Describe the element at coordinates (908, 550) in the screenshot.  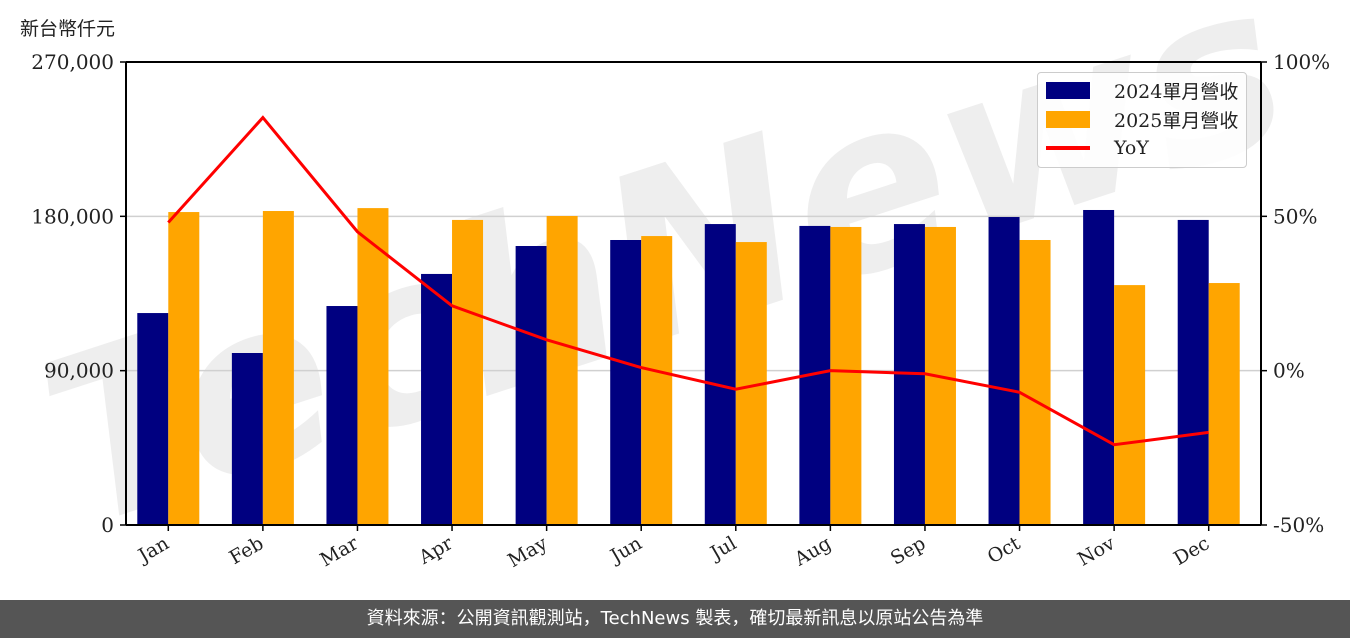
I see `x-tick-label-sep: Sep` at that location.